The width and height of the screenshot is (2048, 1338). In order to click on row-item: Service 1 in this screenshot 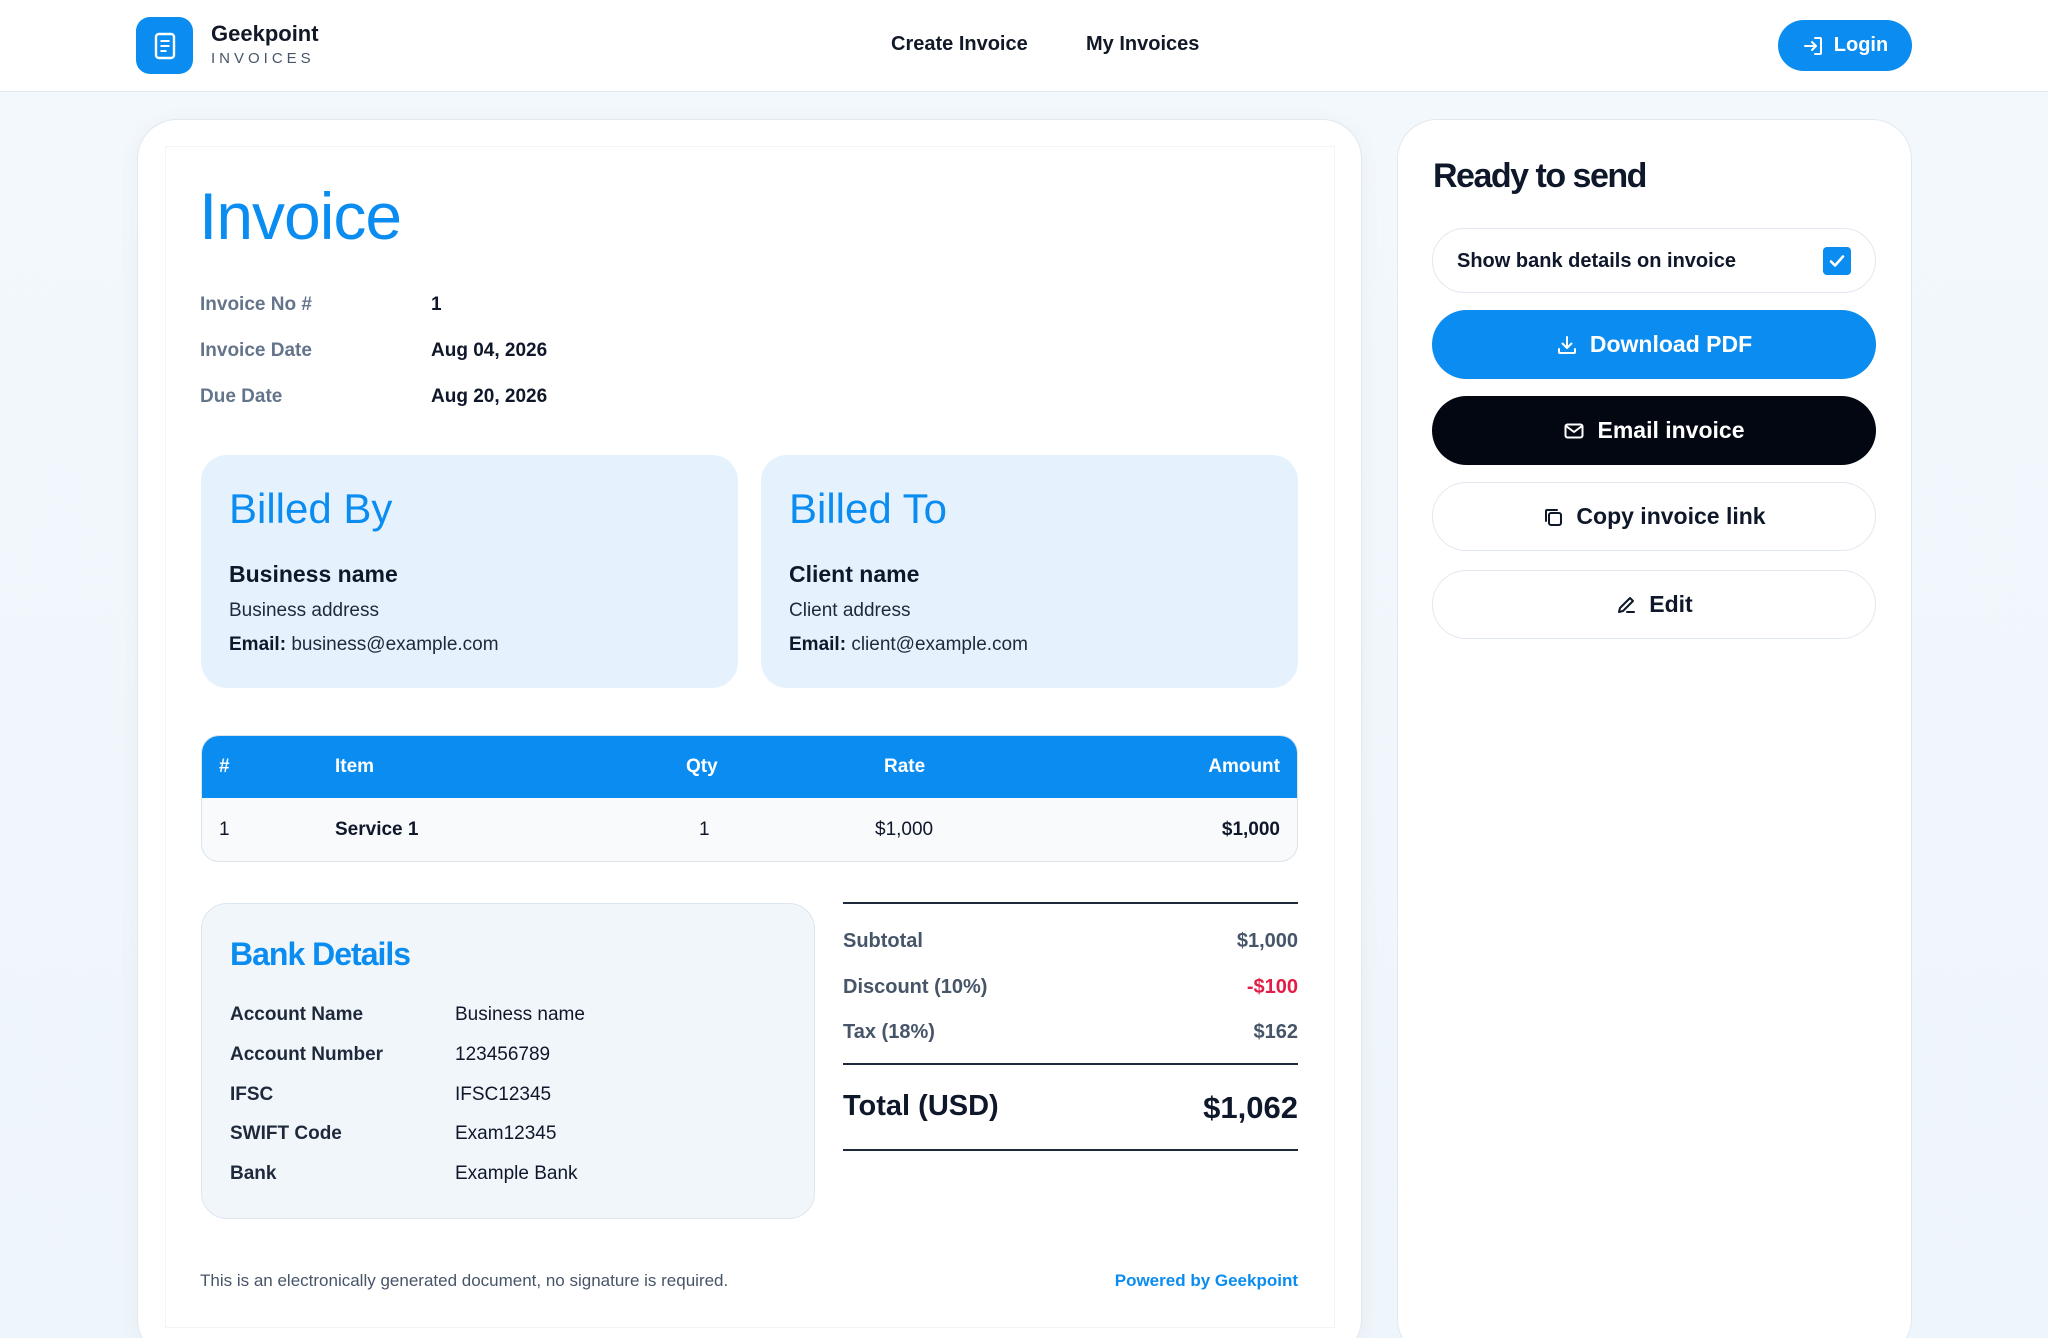, I will do `click(377, 829)`.